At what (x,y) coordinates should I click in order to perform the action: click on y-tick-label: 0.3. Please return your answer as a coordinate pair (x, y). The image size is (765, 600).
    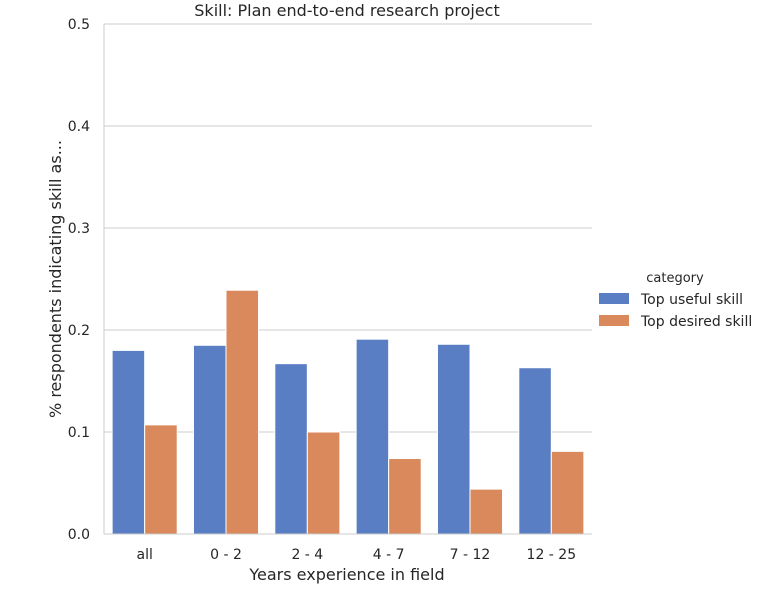
    Looking at the image, I should click on (79, 229).